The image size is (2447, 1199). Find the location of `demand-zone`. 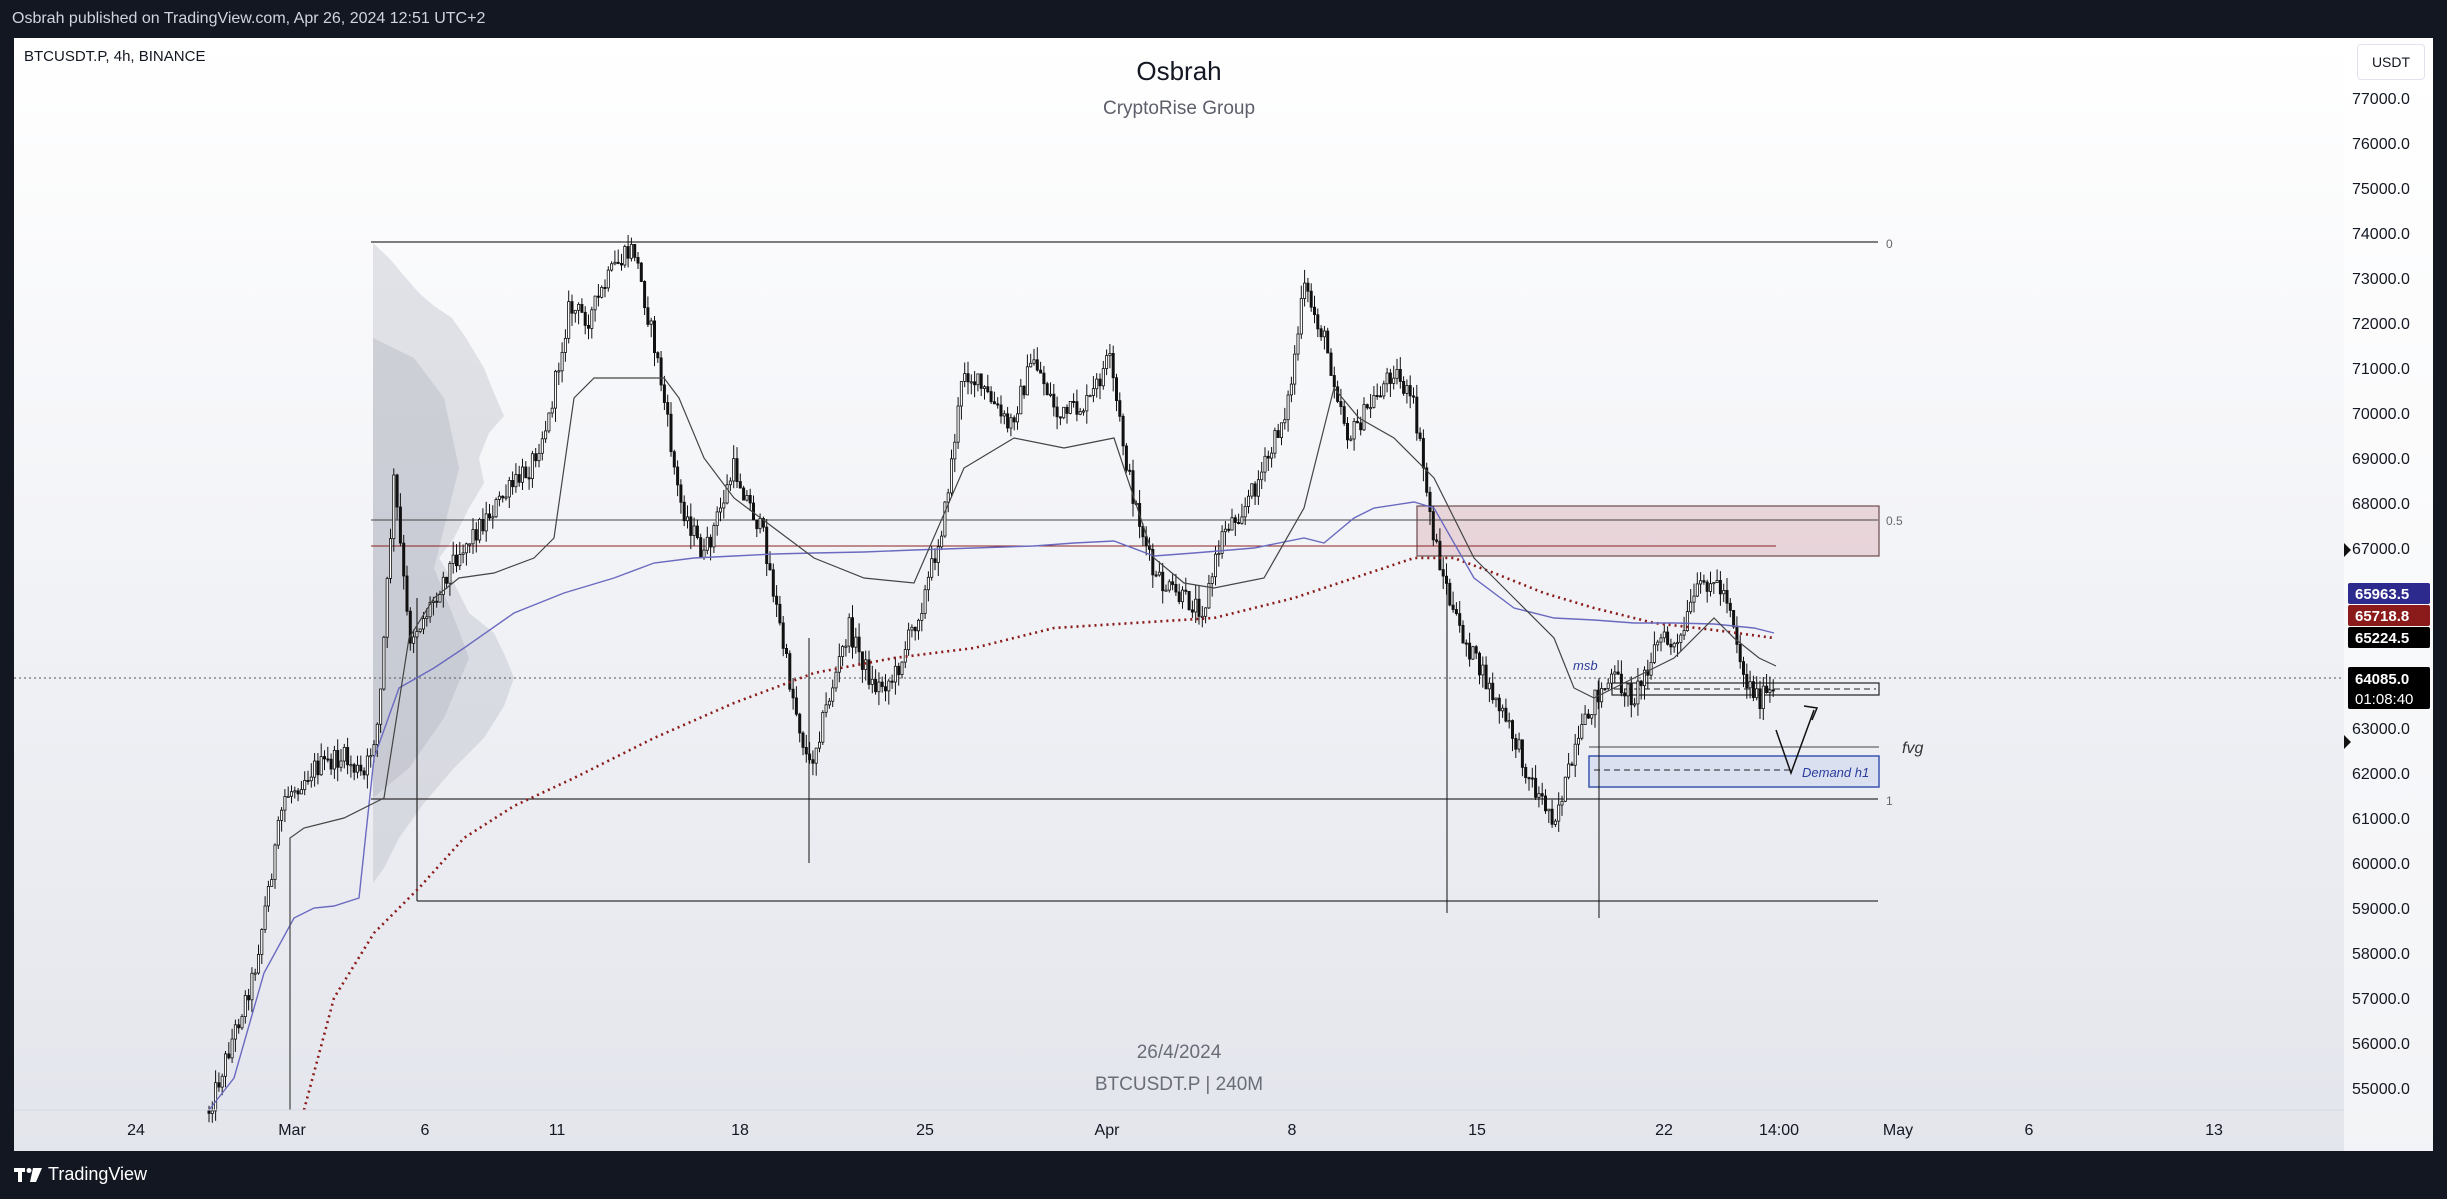

demand-zone is located at coordinates (1734, 771).